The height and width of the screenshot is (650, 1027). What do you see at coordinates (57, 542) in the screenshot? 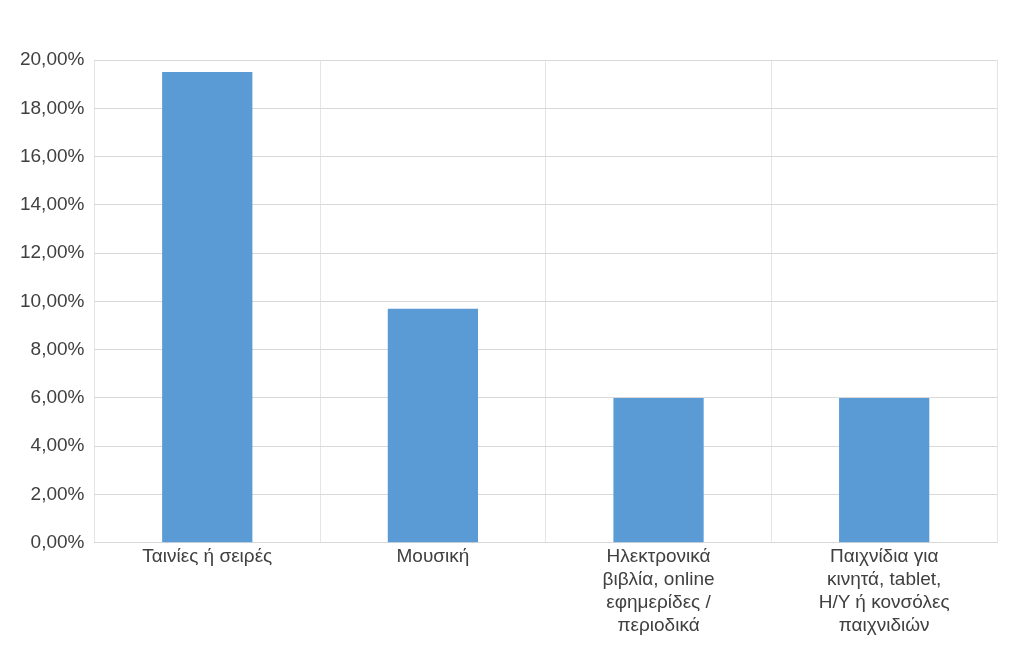
I see `y-tick-label: 0,00%` at bounding box center [57, 542].